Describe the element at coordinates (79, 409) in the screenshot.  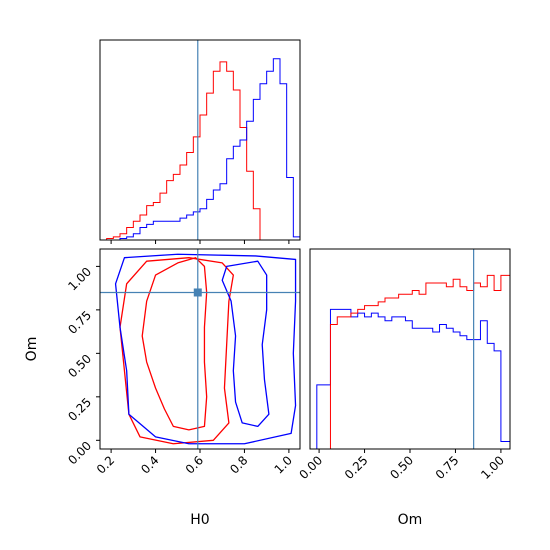
I see `joint-ytick-label: 0.25` at that location.